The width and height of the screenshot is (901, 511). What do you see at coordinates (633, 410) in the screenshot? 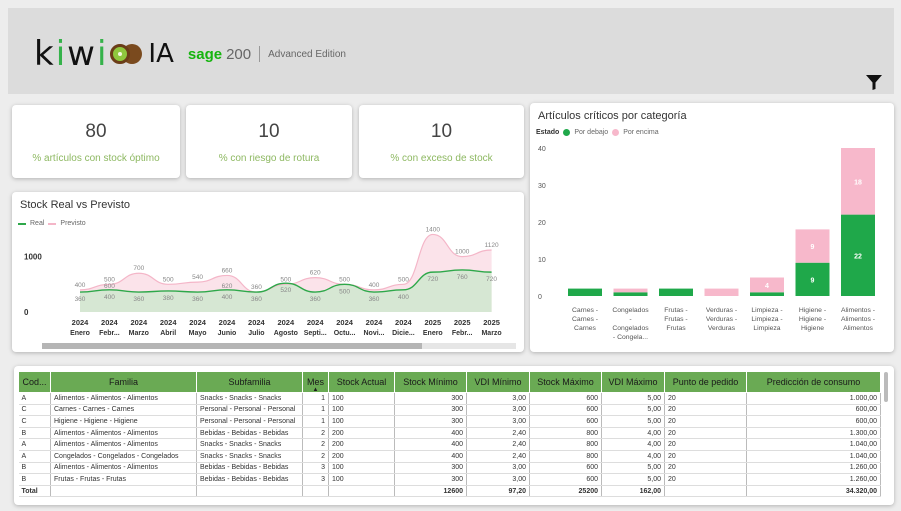
I see `table-cell: 5,00` at bounding box center [633, 410].